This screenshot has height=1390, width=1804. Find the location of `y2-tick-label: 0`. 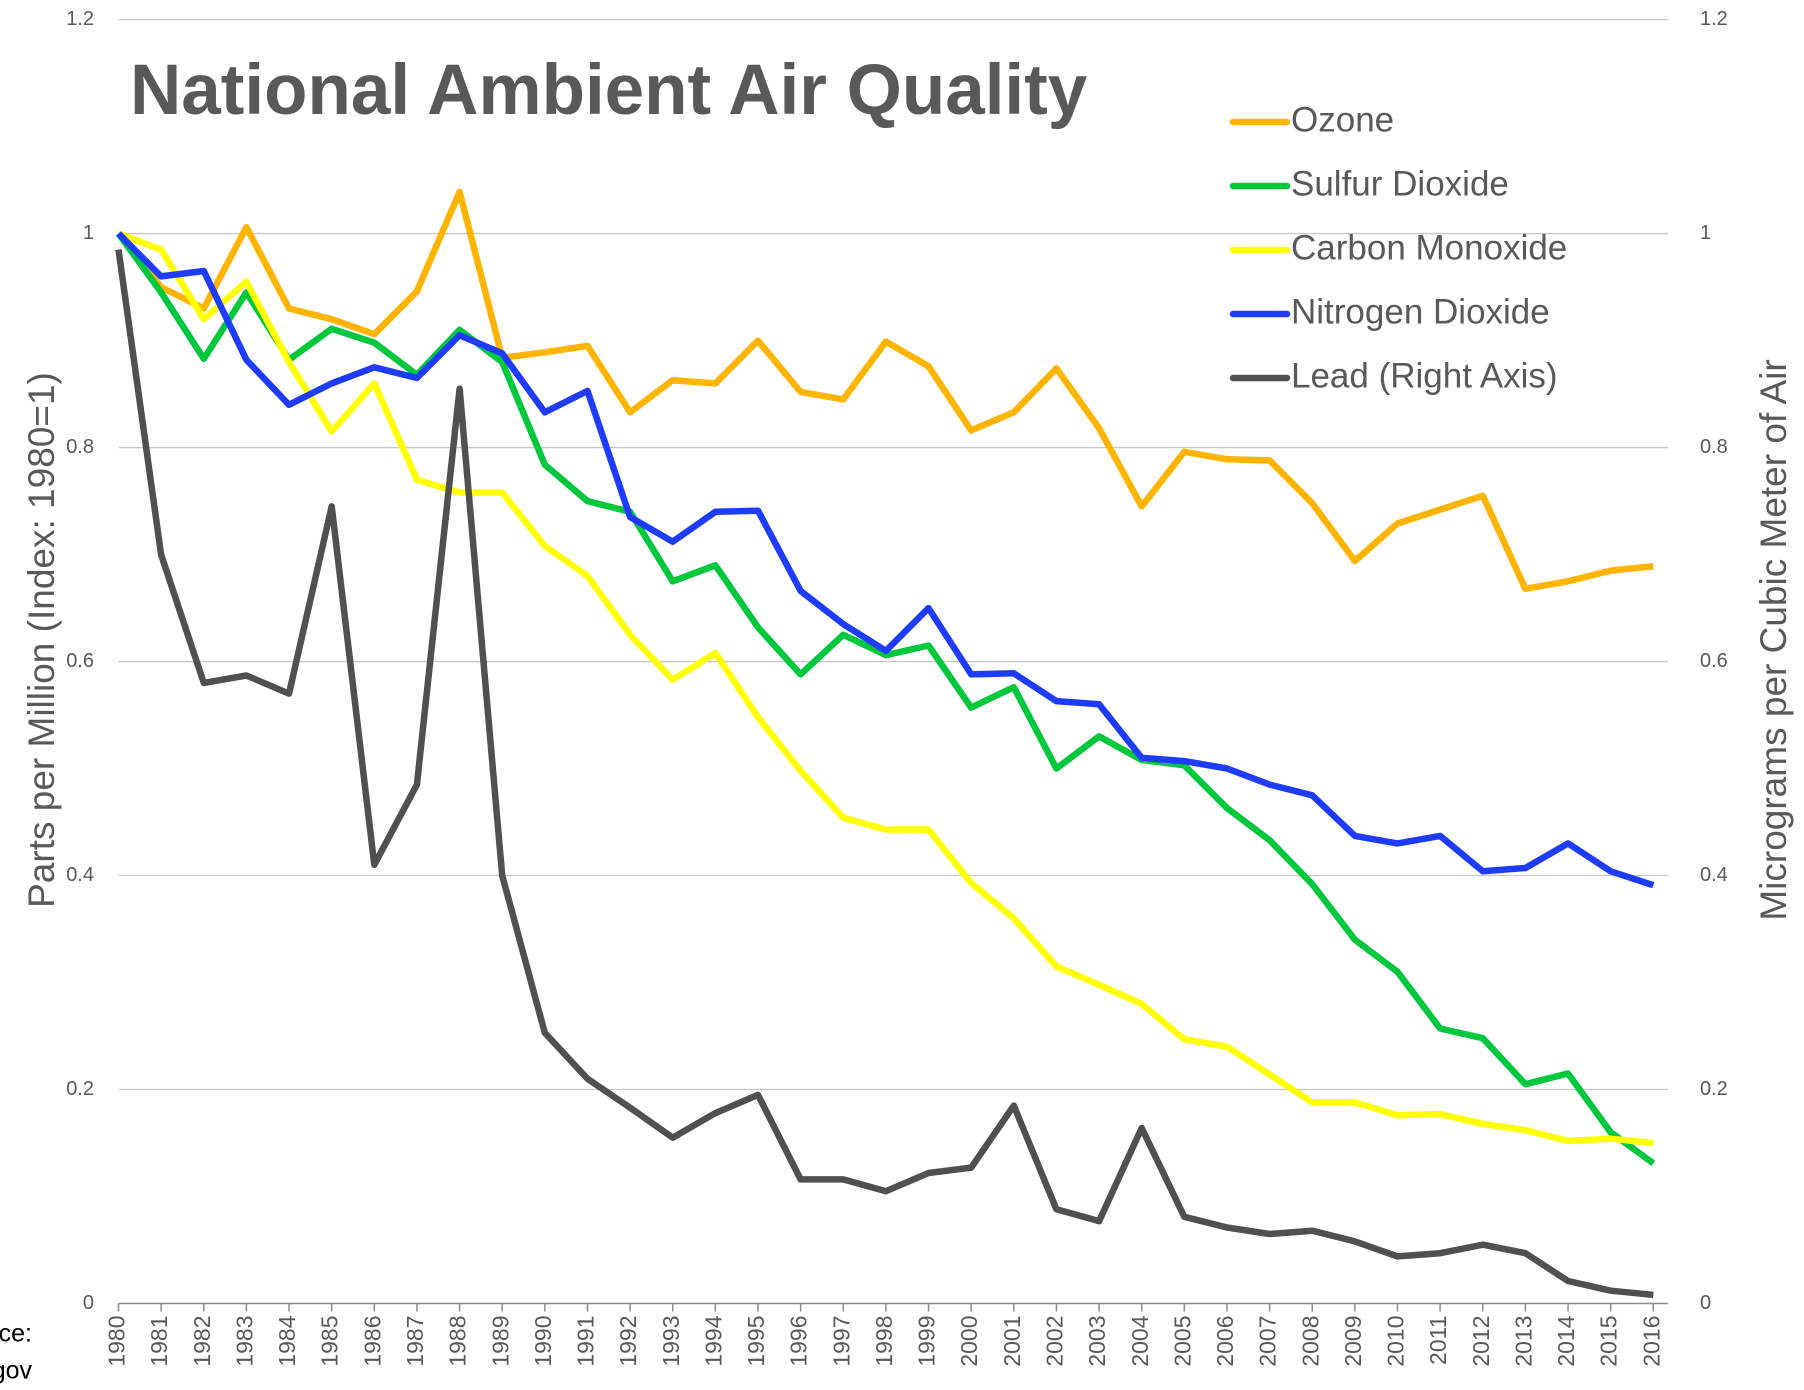

y2-tick-label: 0 is located at coordinates (1705, 1303).